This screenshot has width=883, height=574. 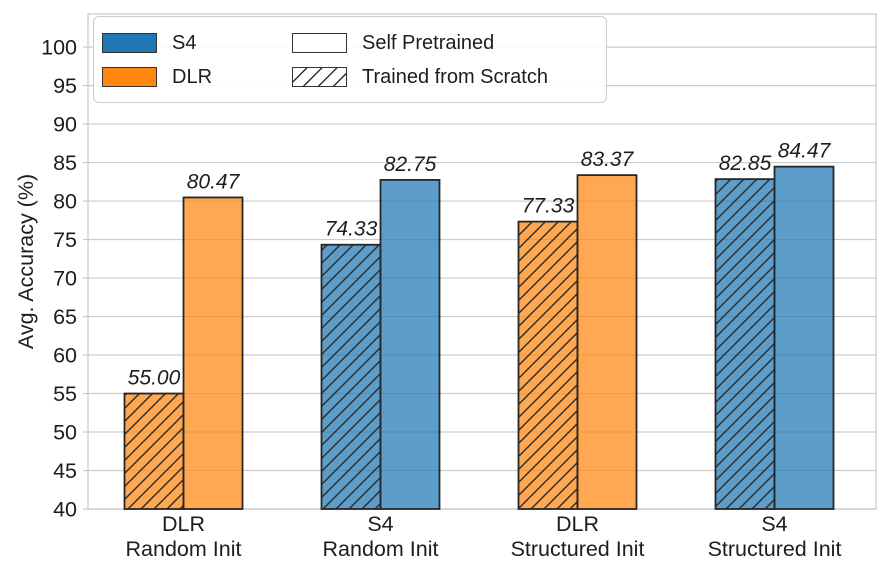 I want to click on y-tick-label: 60, so click(x=65, y=356).